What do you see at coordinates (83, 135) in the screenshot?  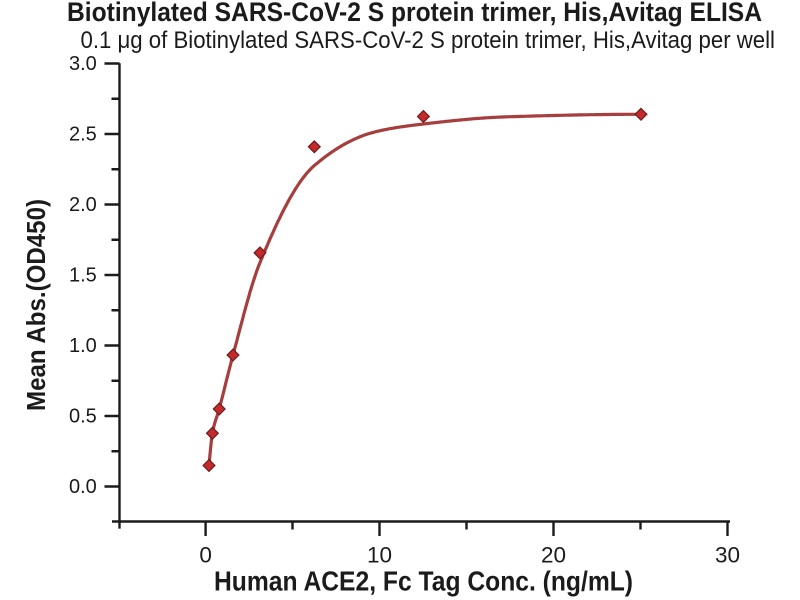 I see `svg-text: 2.5` at bounding box center [83, 135].